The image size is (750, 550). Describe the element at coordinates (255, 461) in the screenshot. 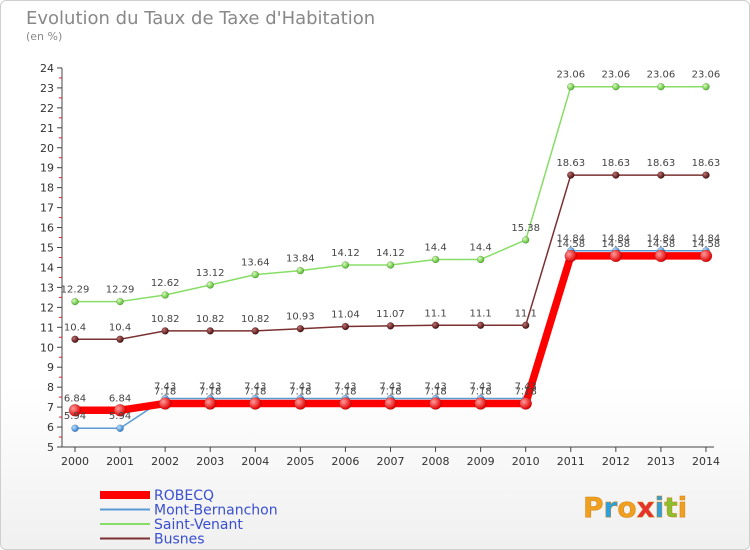

I see `x-tick-label: 2004` at that location.